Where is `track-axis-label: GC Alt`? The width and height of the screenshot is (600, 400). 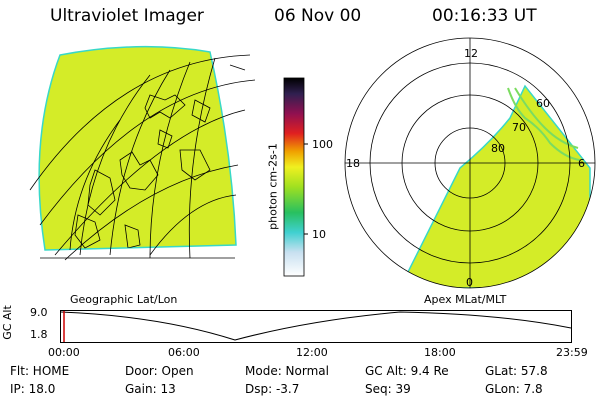 track-axis-label: GC Alt is located at coordinates (7, 322).